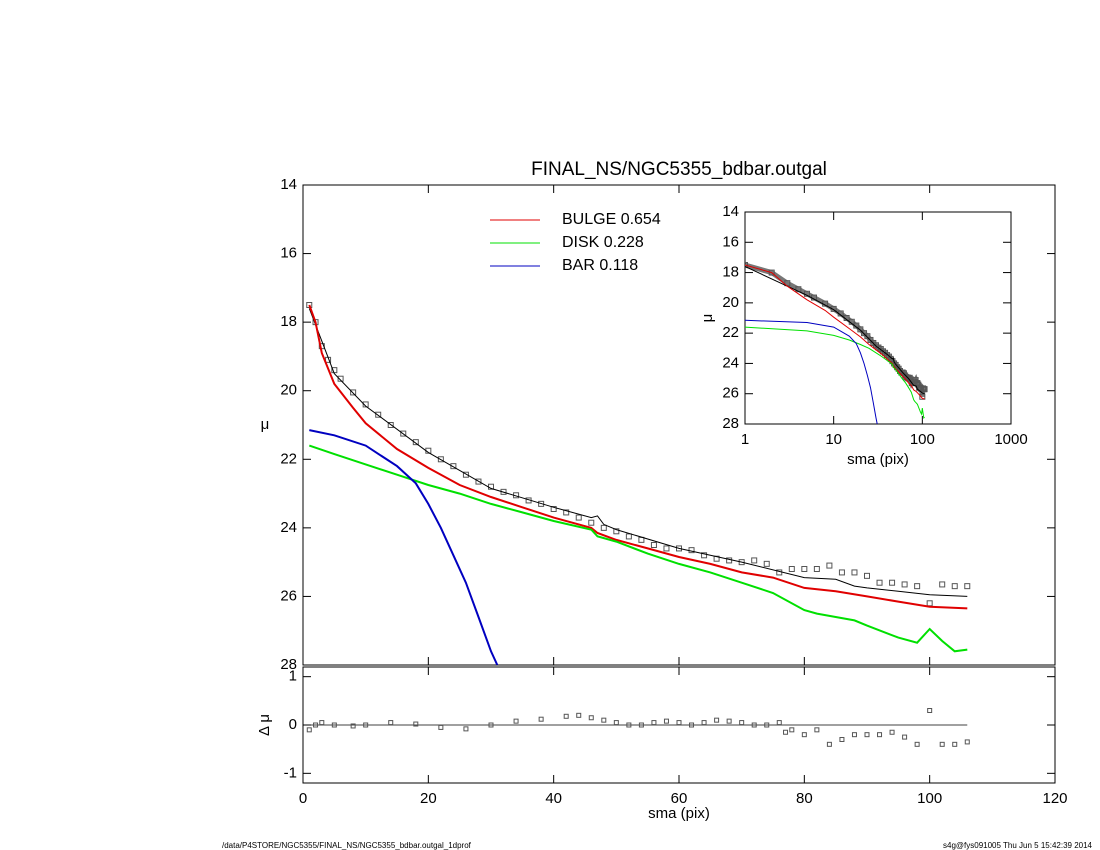 The width and height of the screenshot is (1100, 850). What do you see at coordinates (745, 439) in the screenshot?
I see `x-tick-label: 1` at bounding box center [745, 439].